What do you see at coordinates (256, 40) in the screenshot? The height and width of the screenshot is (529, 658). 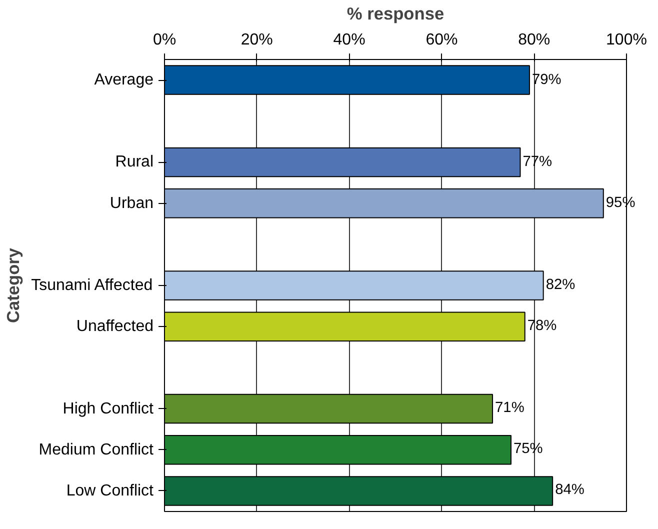 I see `x-tick-label: 20%` at bounding box center [256, 40].